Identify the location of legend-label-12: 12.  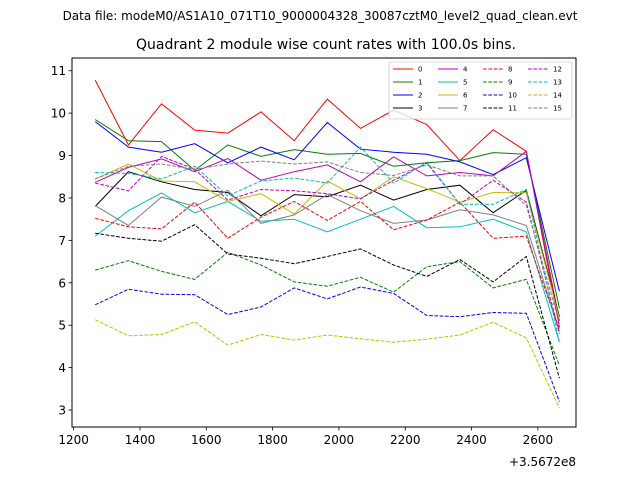
(557, 70).